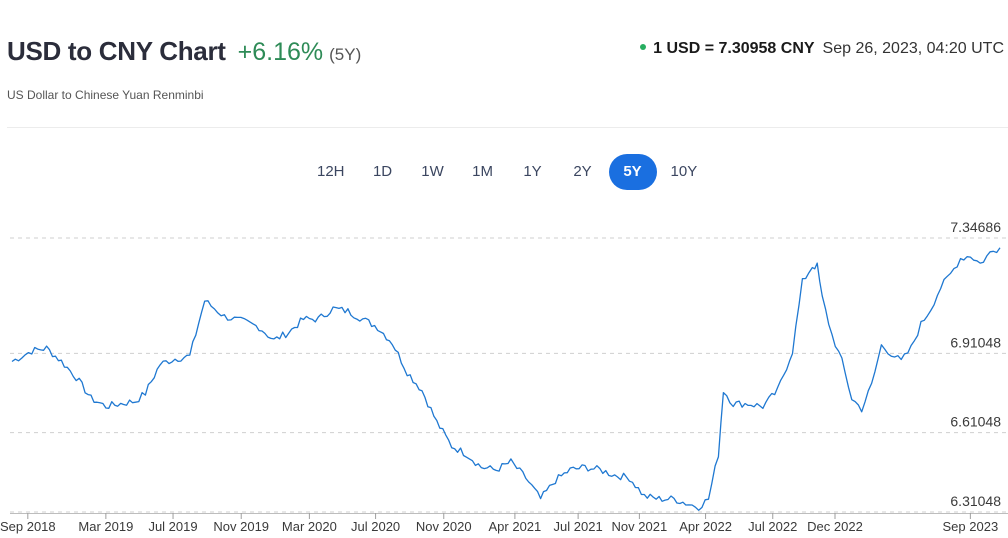 Image resolution: width=1008 pixels, height=538 pixels. What do you see at coordinates (532, 171) in the screenshot?
I see `tab-1y: 1Y` at bounding box center [532, 171].